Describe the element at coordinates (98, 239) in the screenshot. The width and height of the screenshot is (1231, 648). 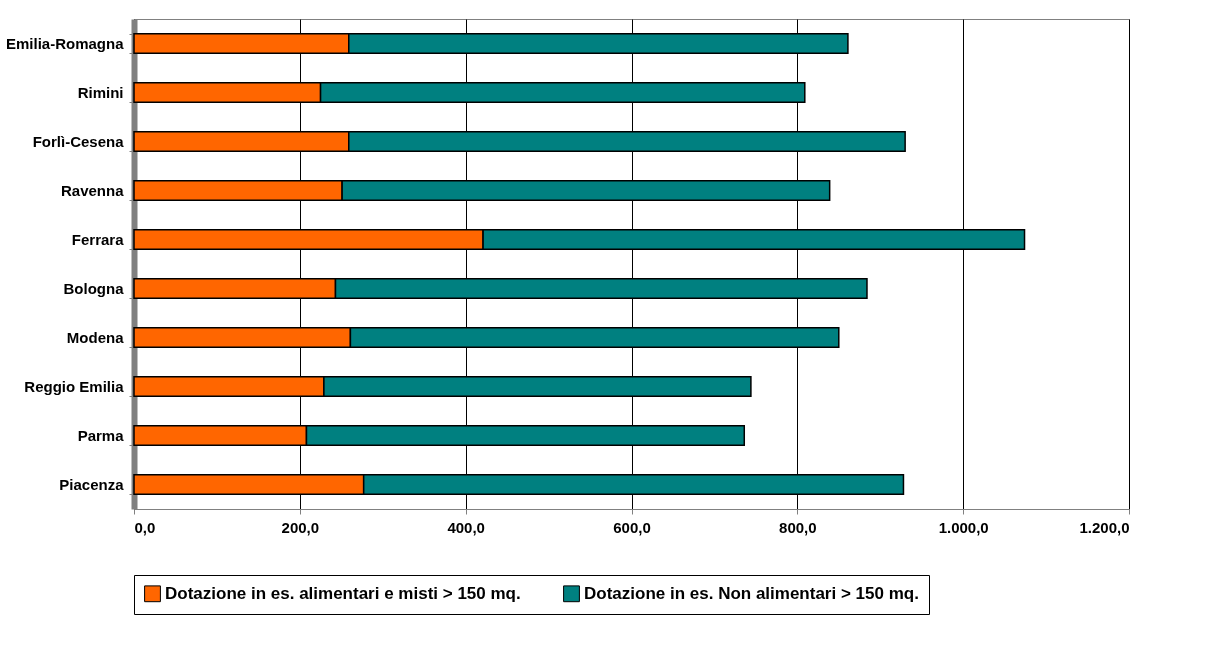
I see `y-tick-label: Ferrara` at that location.